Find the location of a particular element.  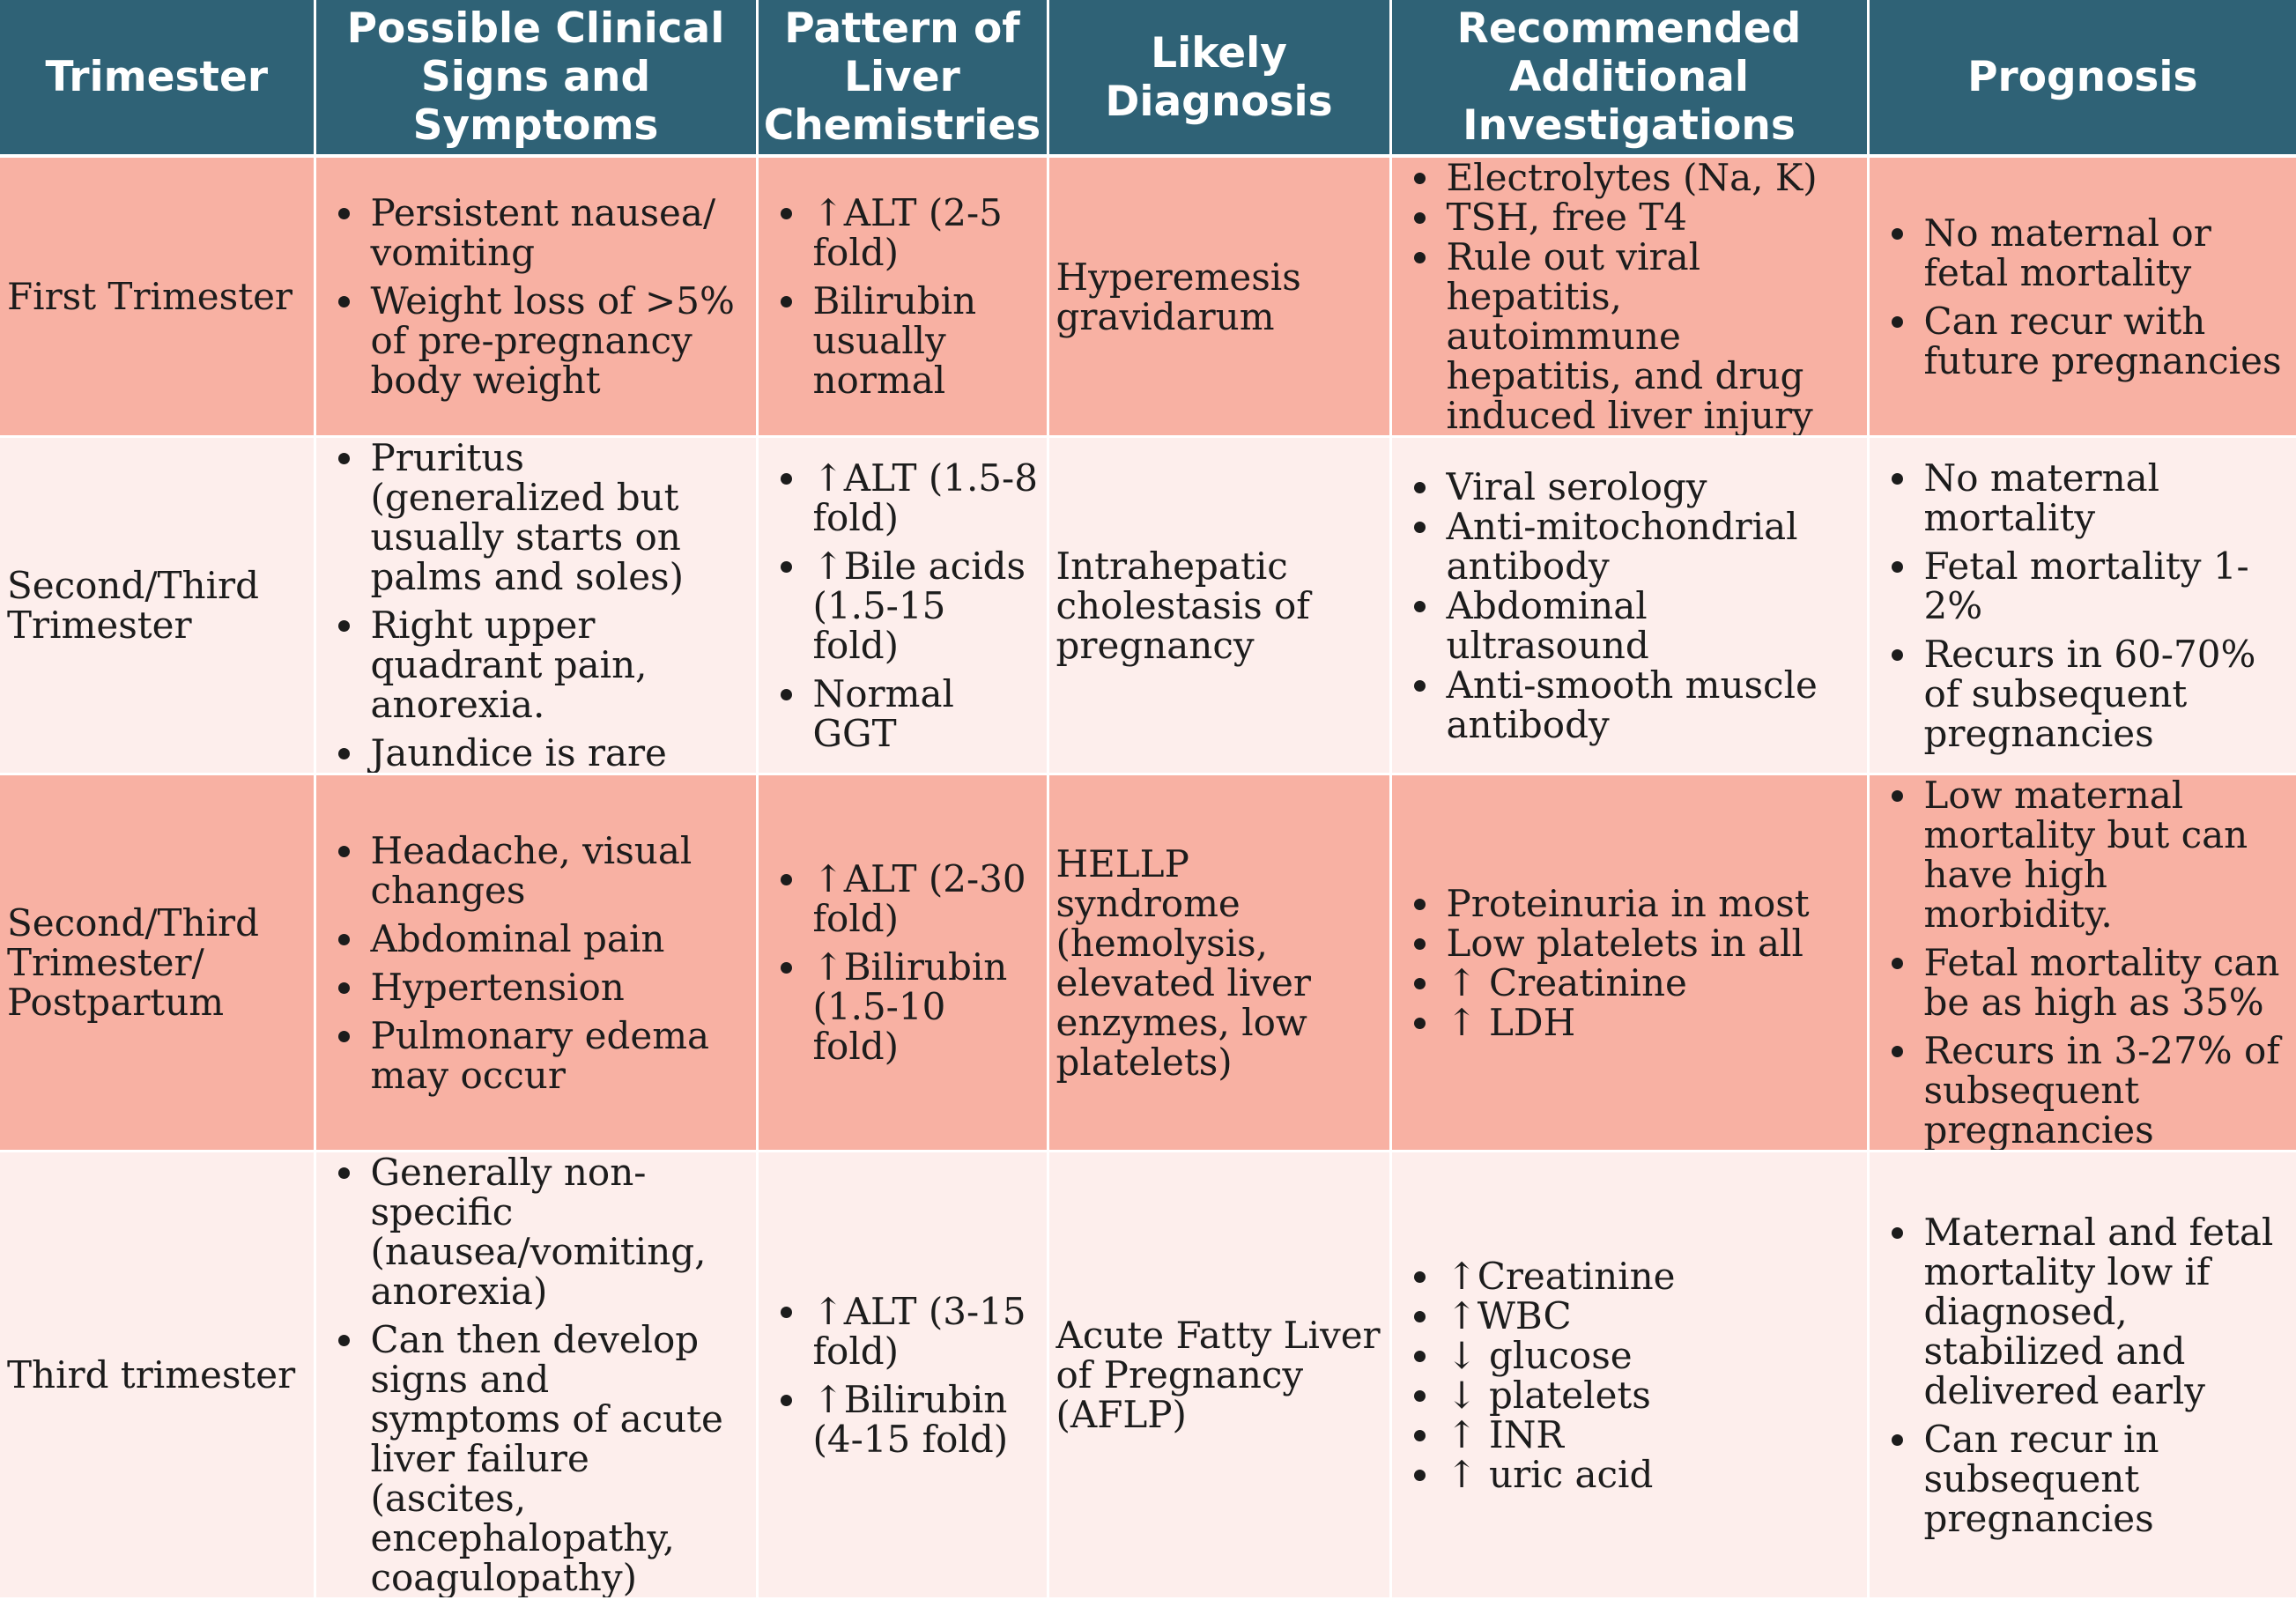

list-item: ↑ INR is located at coordinates (1651, 1435).